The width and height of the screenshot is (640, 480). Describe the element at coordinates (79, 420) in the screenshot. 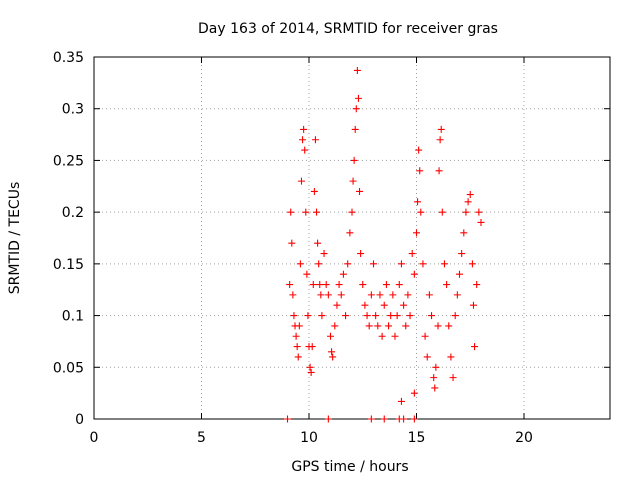

I see `y-tick-label: 0` at that location.